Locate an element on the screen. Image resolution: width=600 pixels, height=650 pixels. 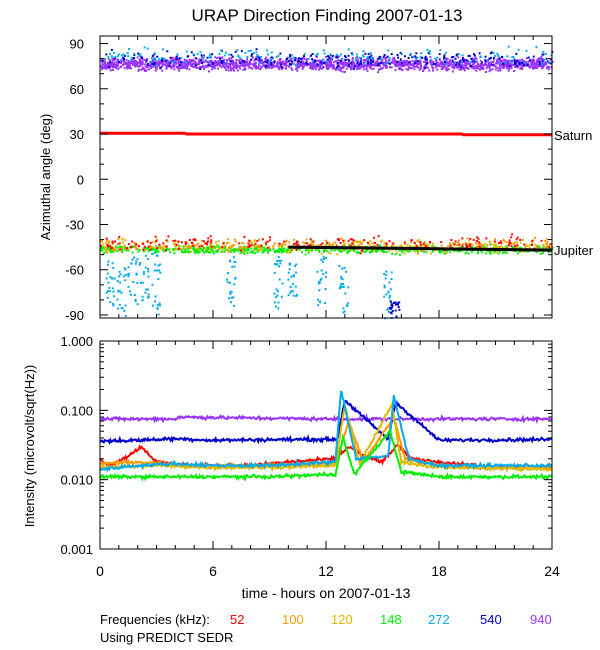
x-tick-label: 12 is located at coordinates (326, 571).